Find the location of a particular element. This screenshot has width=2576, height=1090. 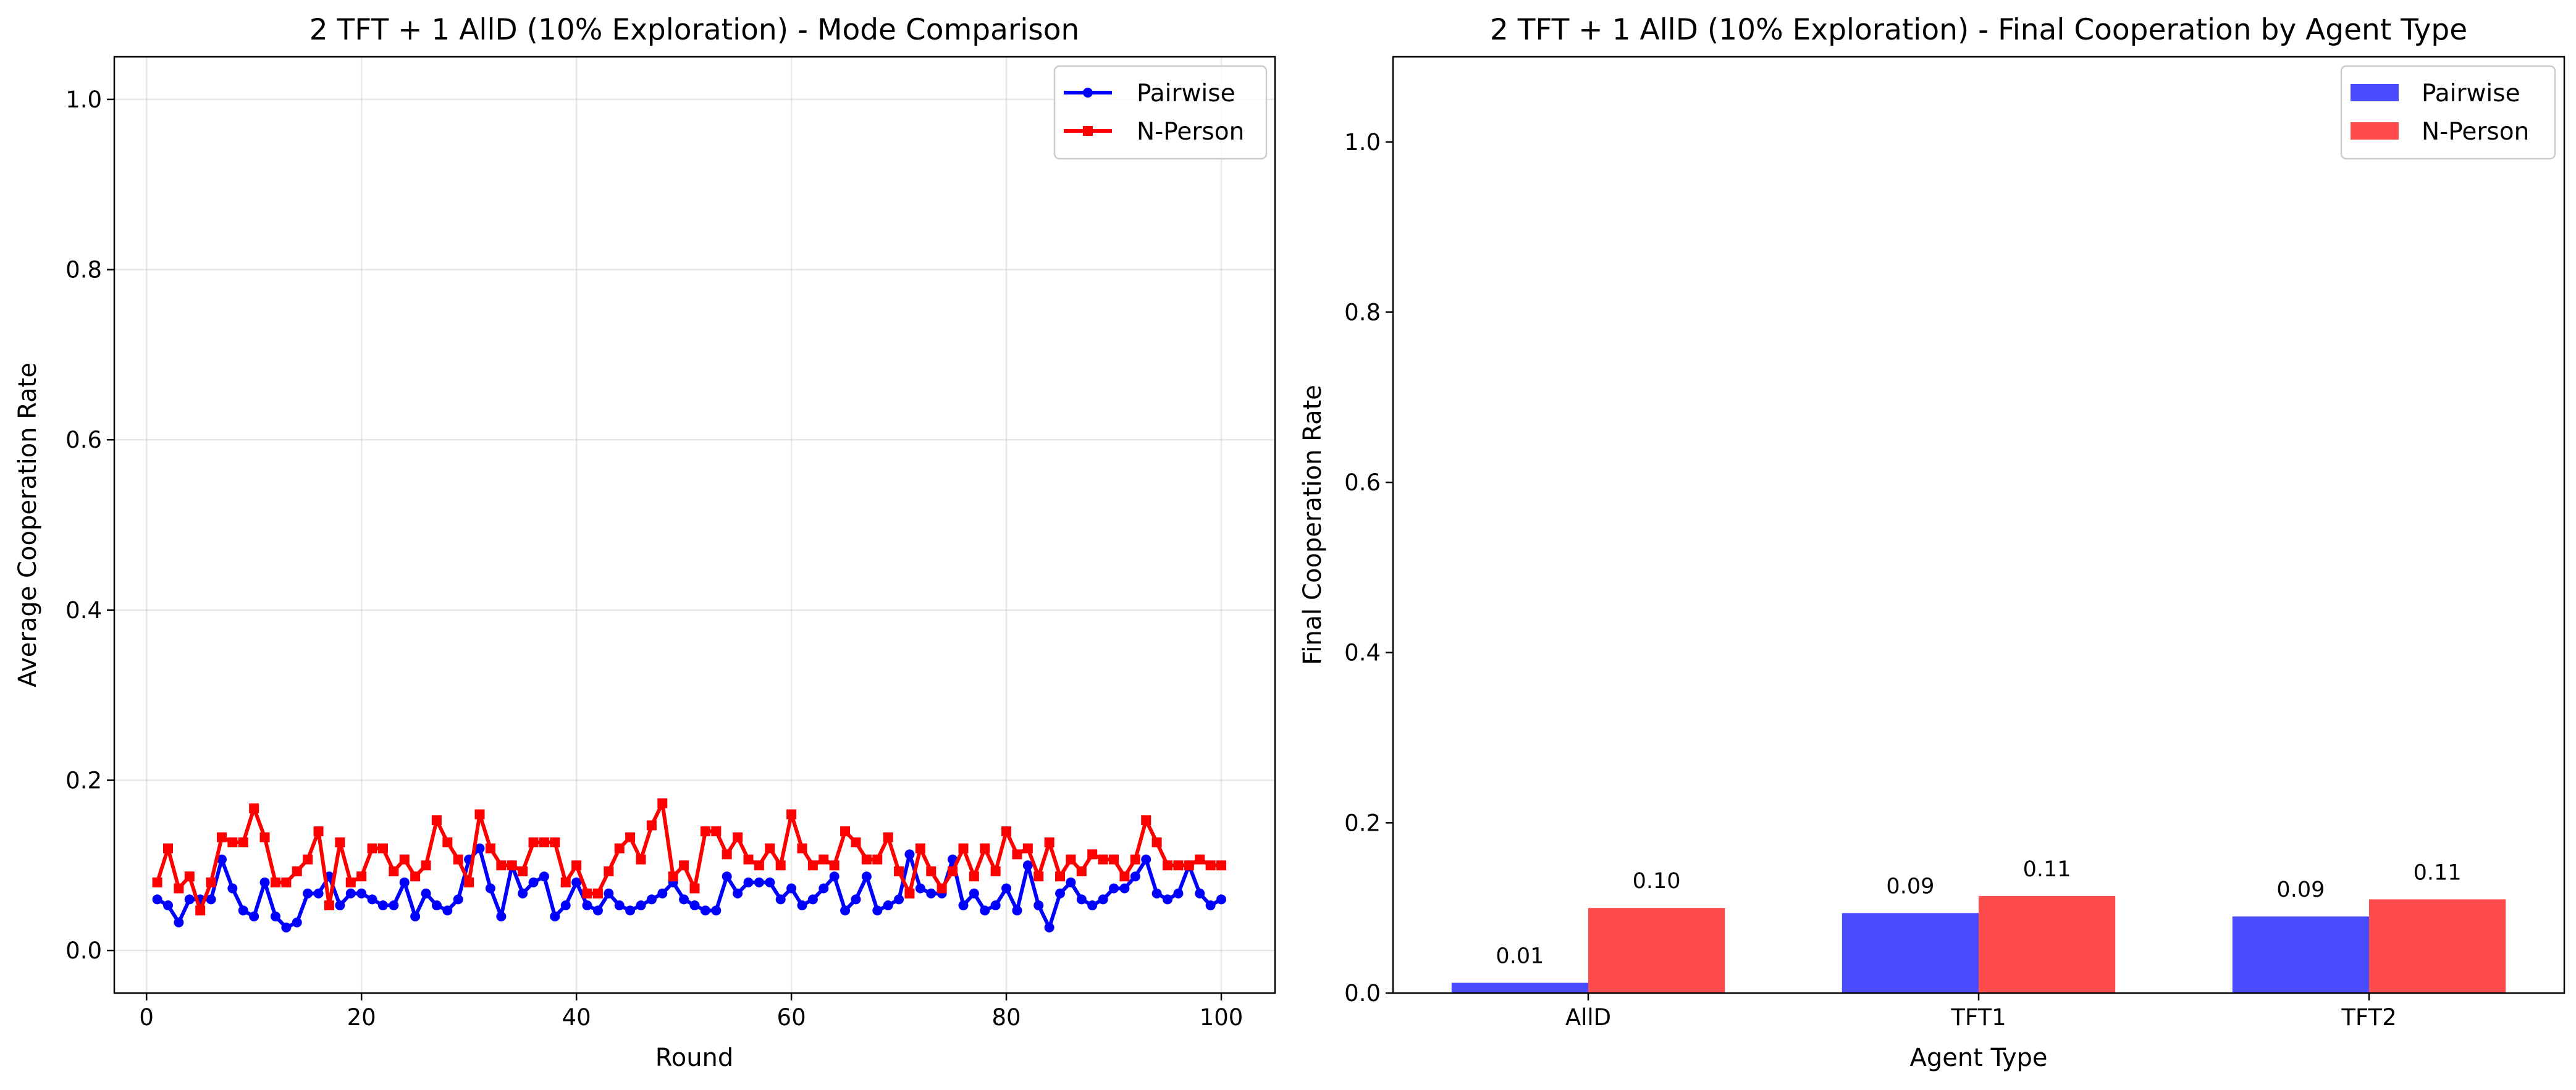

y-tick-label: 0.4 is located at coordinates (83, 610).